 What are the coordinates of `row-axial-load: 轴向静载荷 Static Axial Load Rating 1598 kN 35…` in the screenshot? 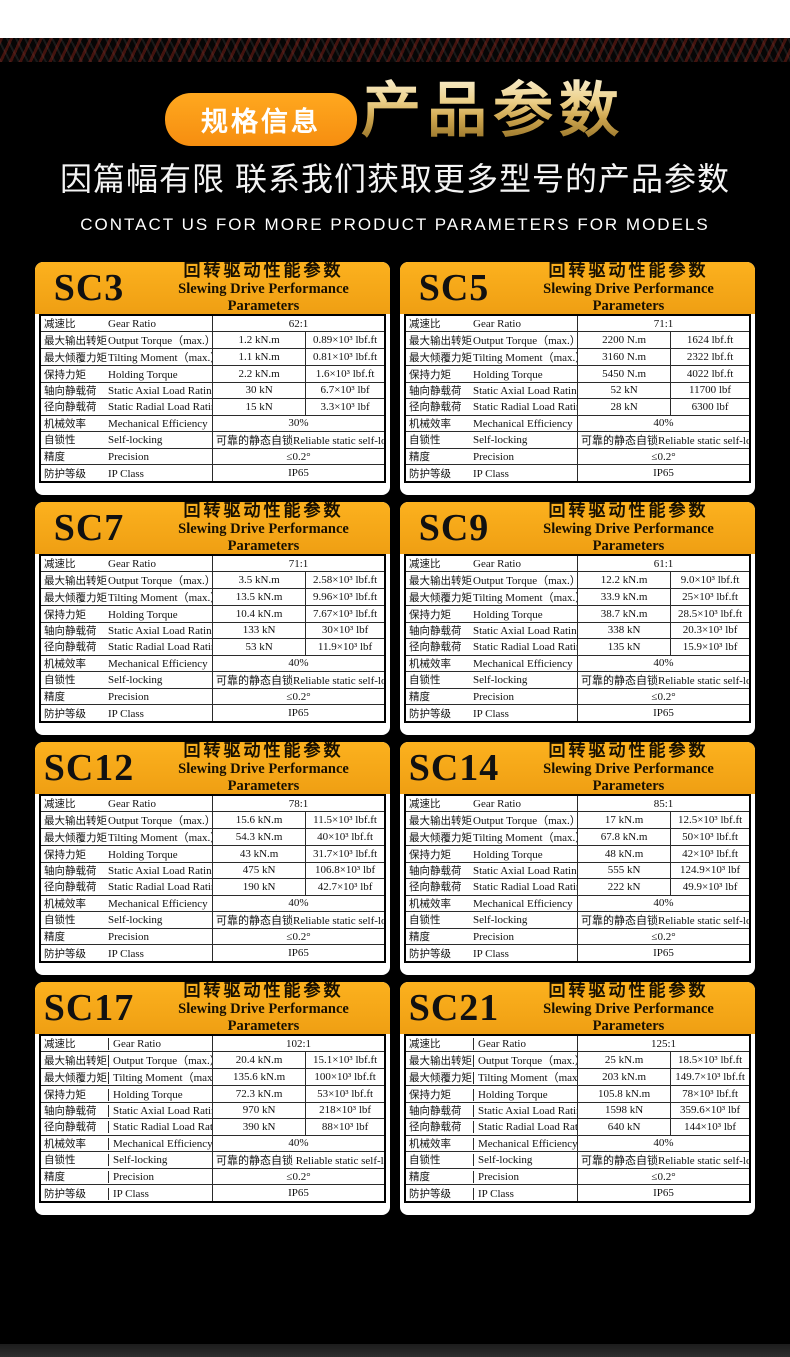 It's located at (577, 1110).